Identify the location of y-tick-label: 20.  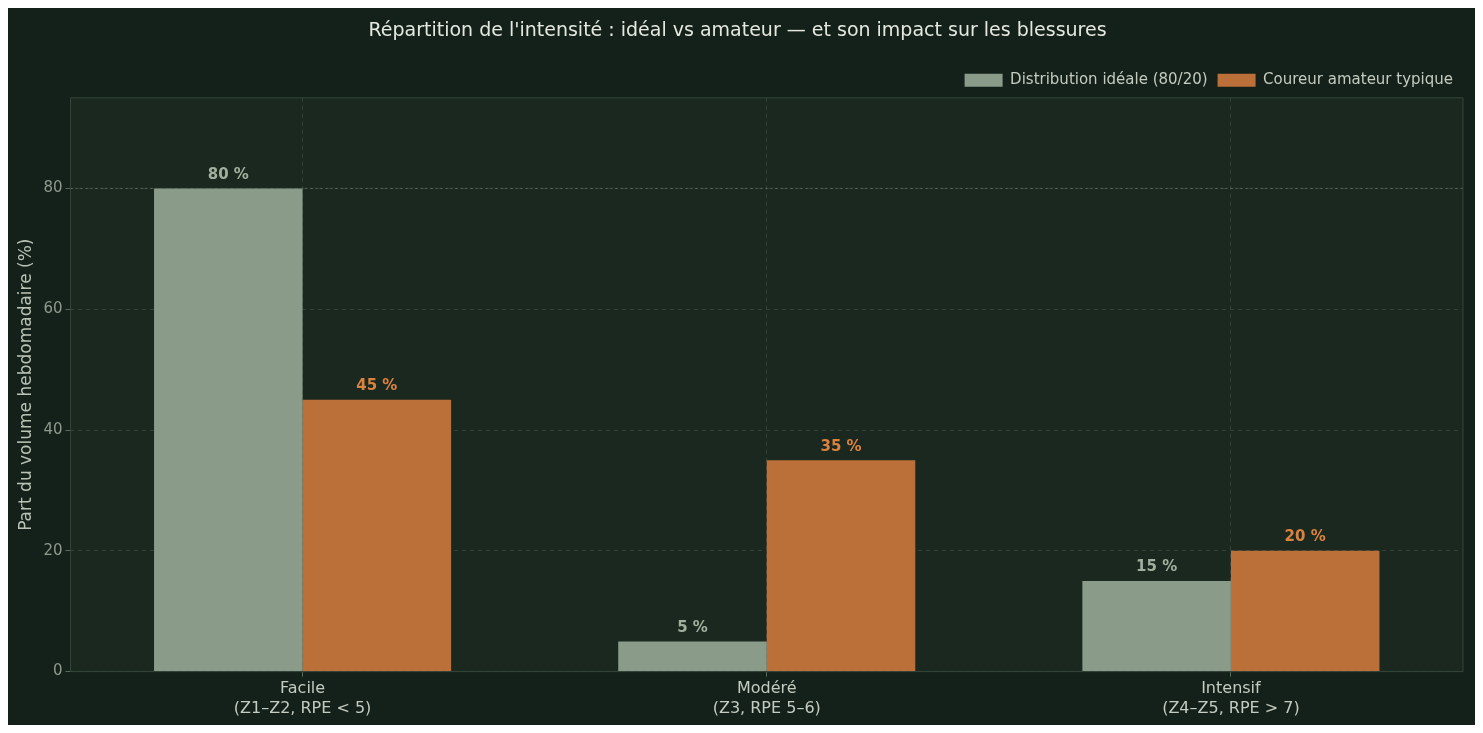
(53, 549).